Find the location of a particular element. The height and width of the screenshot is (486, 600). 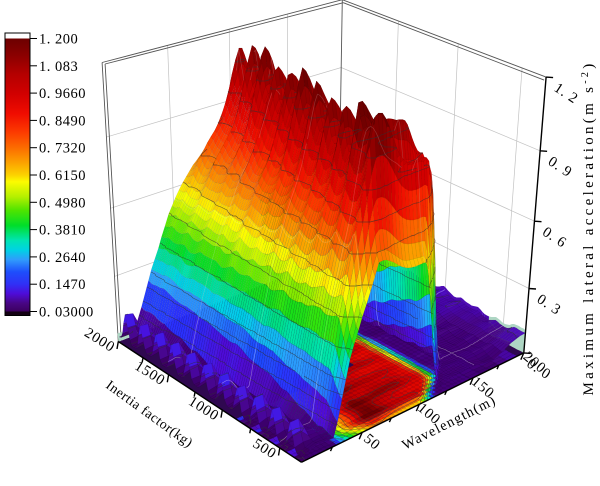

svg-text: 1. 200 is located at coordinates (58, 40).